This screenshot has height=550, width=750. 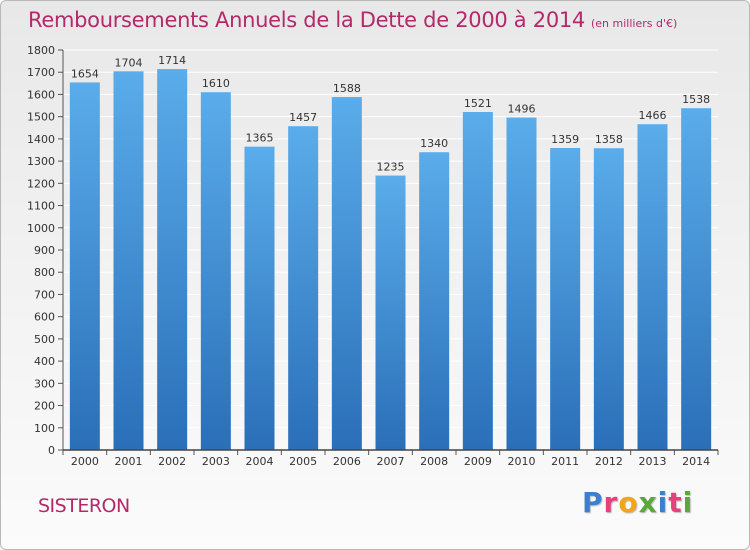 What do you see at coordinates (347, 88) in the screenshot?
I see `bar-value-label: 1588` at bounding box center [347, 88].